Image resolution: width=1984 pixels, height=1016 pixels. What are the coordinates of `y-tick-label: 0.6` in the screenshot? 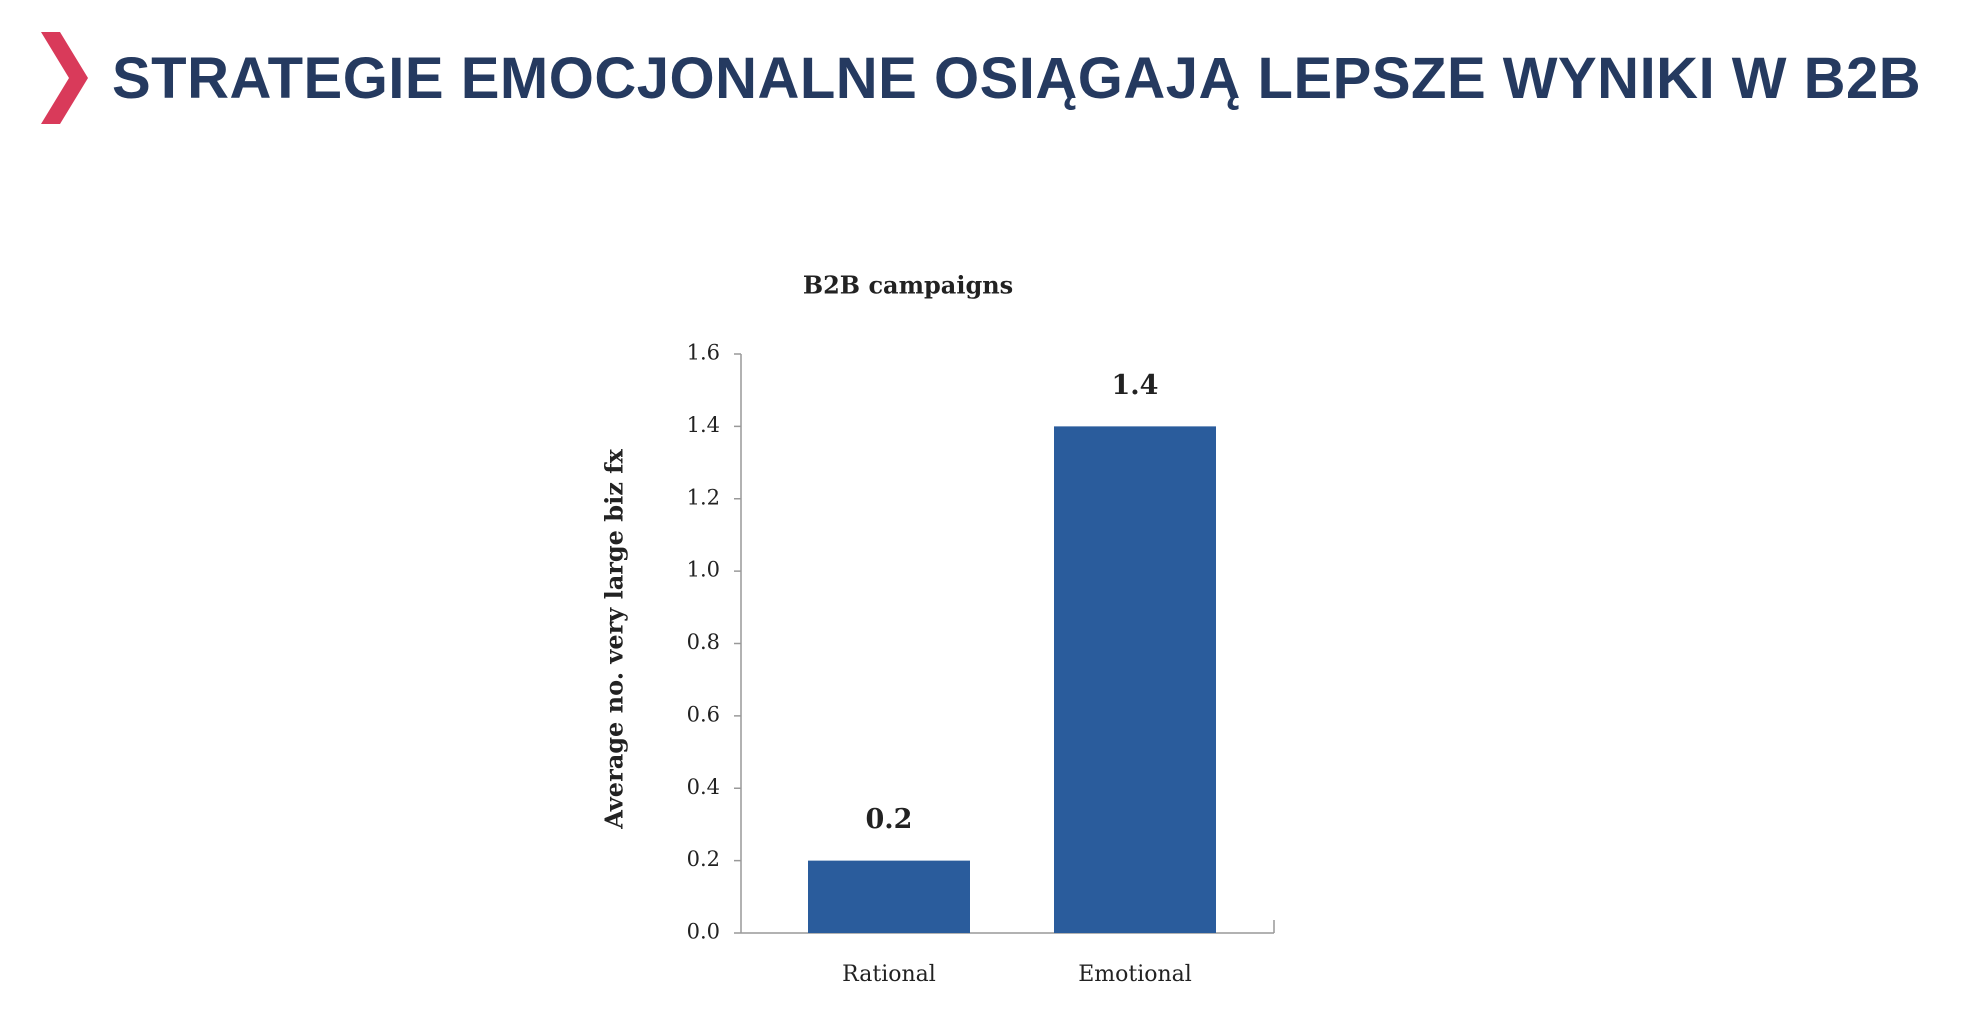 It's located at (703, 714).